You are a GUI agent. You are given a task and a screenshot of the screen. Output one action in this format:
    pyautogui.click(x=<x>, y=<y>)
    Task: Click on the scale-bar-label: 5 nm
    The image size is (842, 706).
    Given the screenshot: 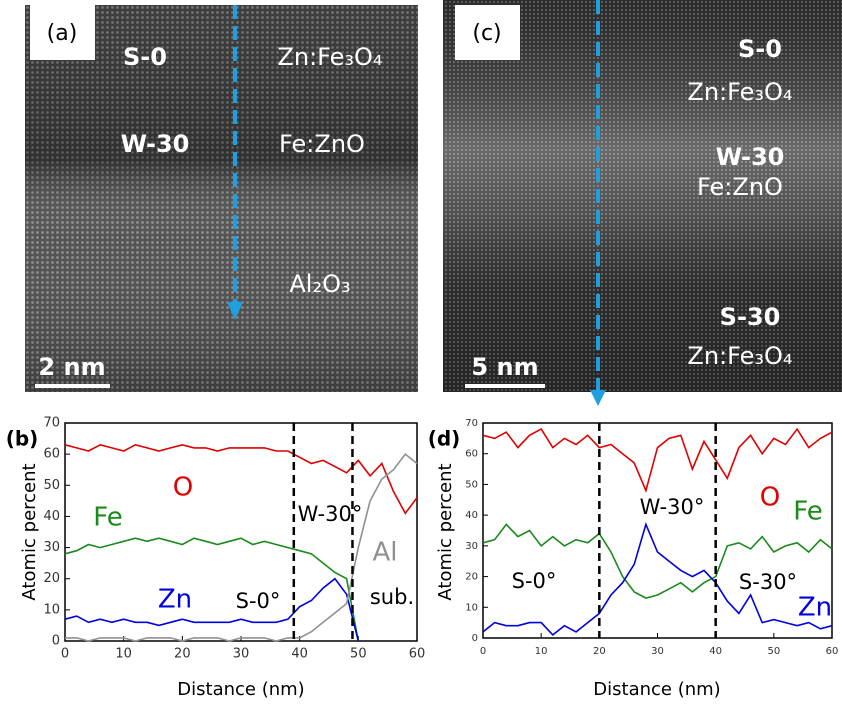 What is the action you would take?
    pyautogui.click(x=504, y=367)
    